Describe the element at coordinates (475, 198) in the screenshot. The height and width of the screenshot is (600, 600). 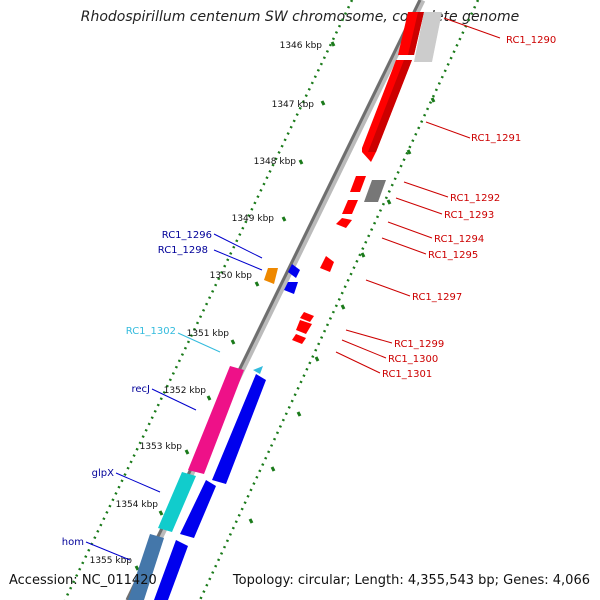
I see `gene-label: RC1_1292` at that location.